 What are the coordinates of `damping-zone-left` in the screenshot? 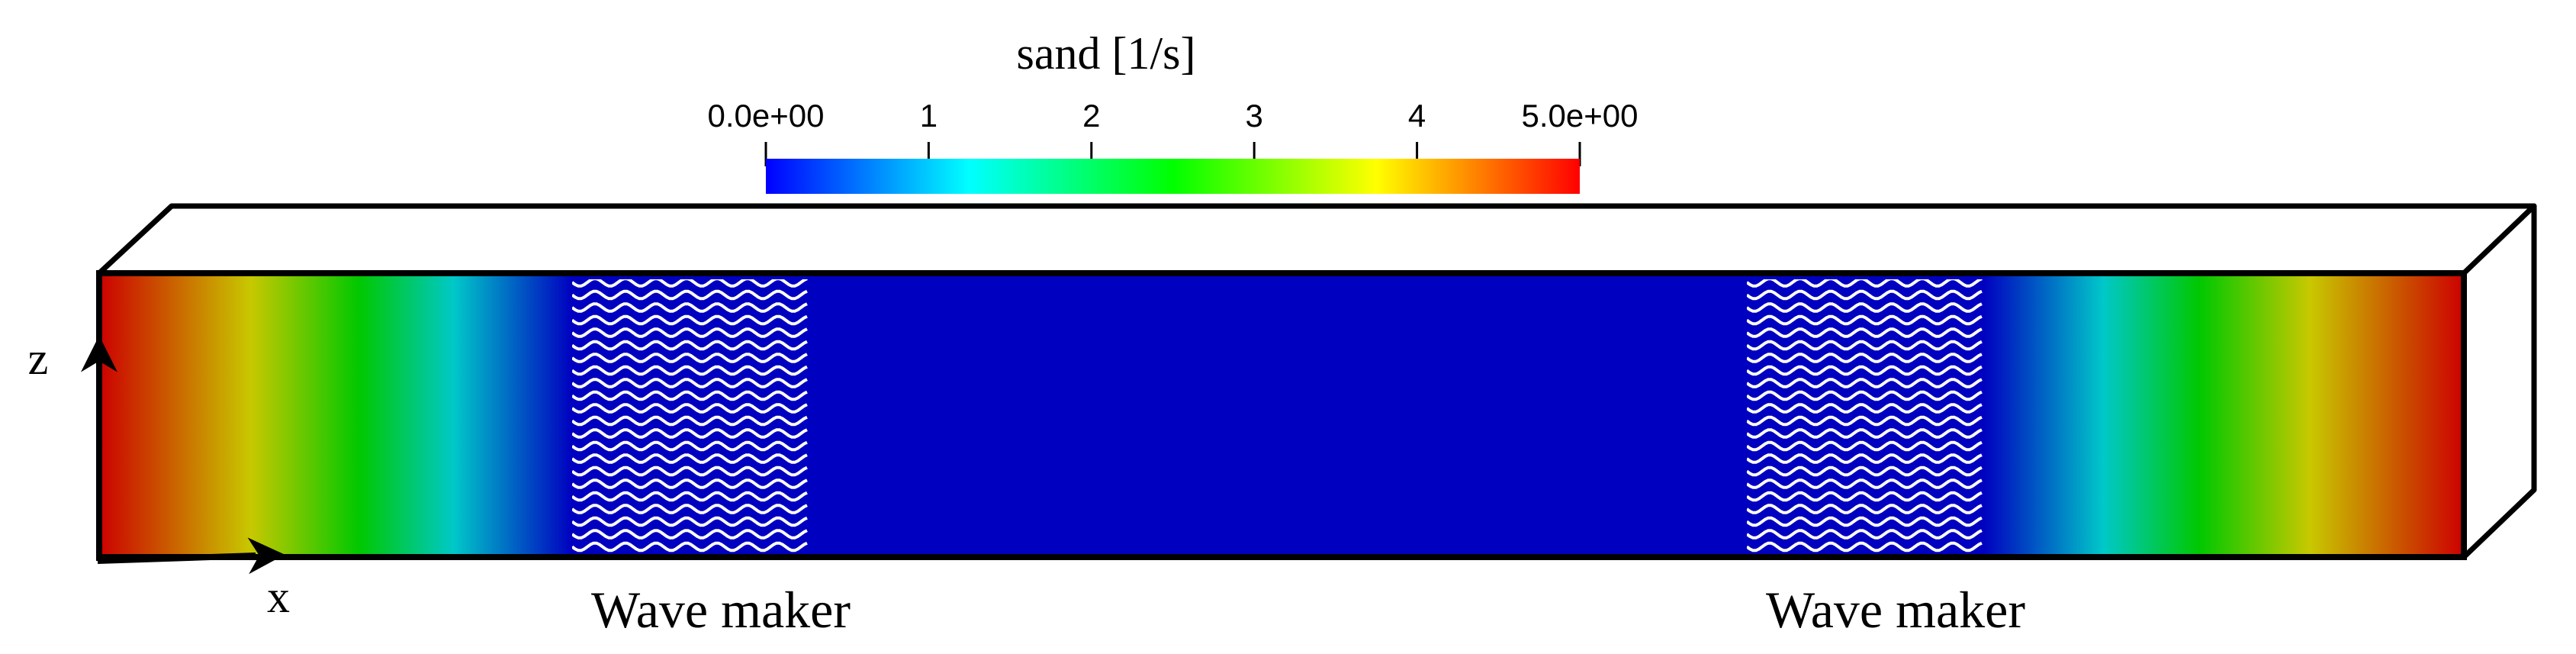 It's located at (335, 415).